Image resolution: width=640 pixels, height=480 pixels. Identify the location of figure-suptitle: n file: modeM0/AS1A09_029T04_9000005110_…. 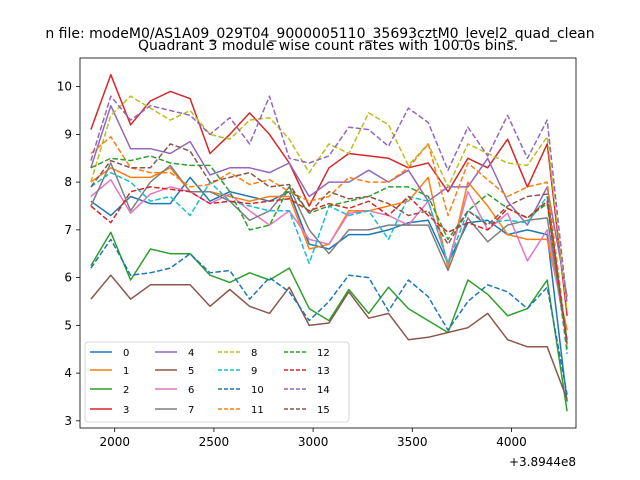
(319, 34).